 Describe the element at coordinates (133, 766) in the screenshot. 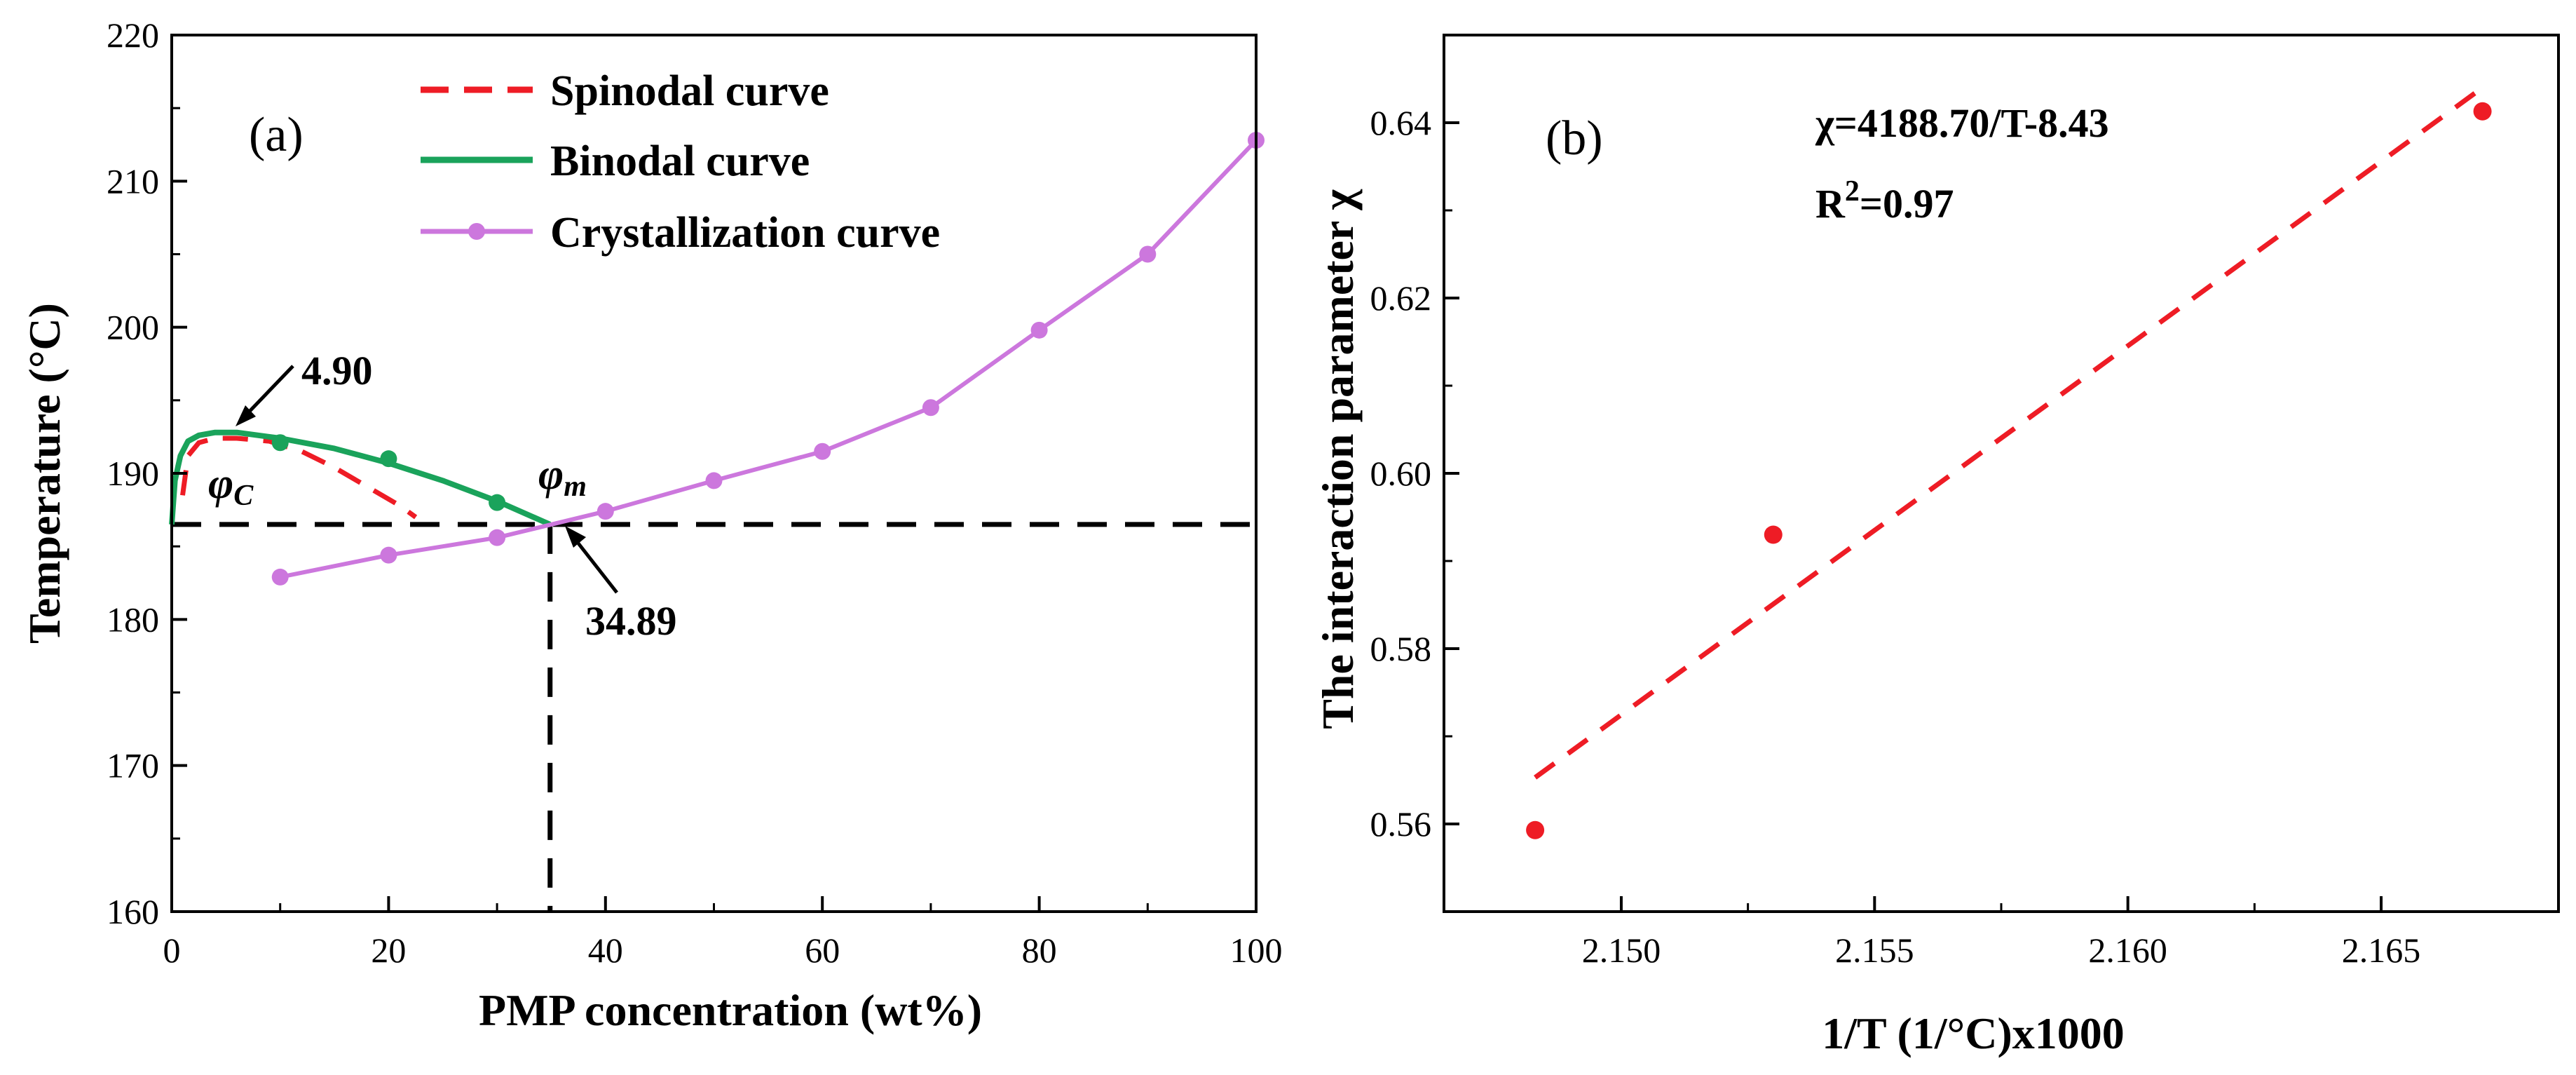

I see `axis-a-ytick-label: 170` at that location.